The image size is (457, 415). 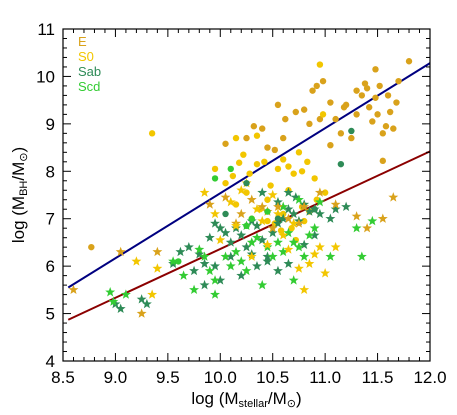 What do you see at coordinates (46, 29) in the screenshot?
I see `y-tick-label: 11` at bounding box center [46, 29].